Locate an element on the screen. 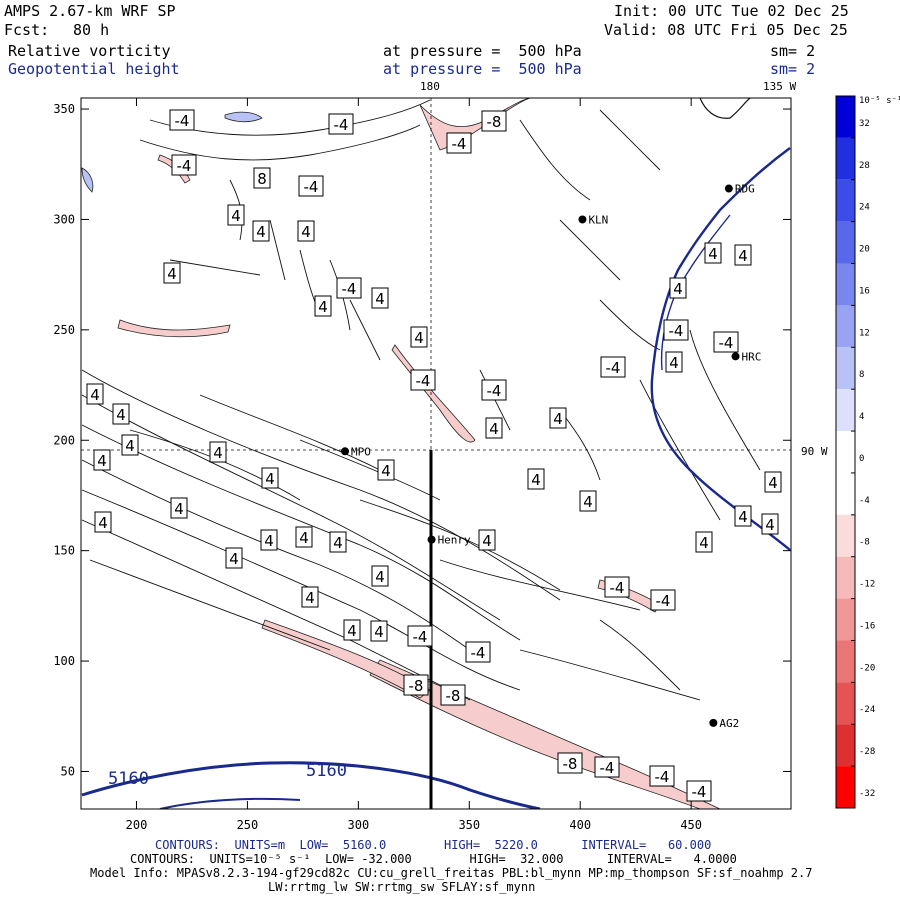 This screenshot has width=900, height=900. y-tick-label: 350 is located at coordinates (64, 109).